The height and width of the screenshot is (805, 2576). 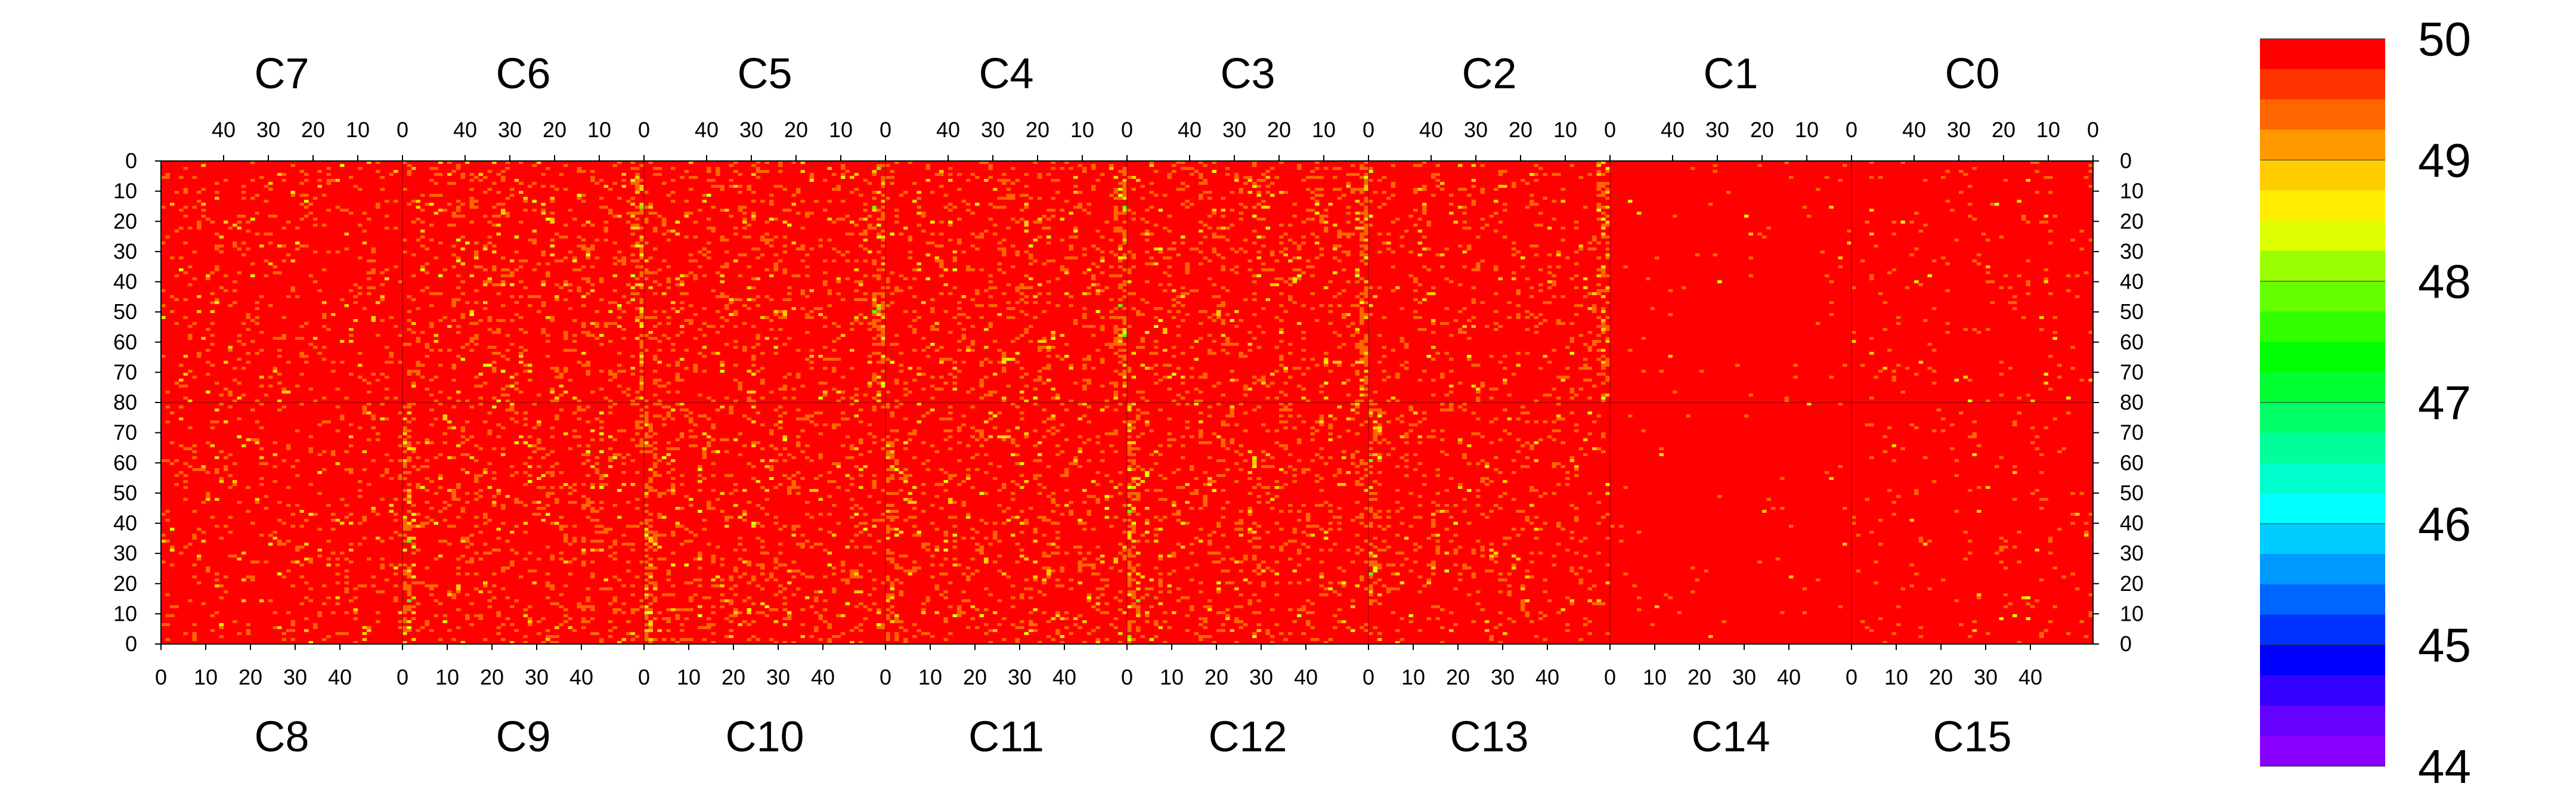 What do you see at coordinates (1126, 74) in the screenshot?
I see `top-chip-labels: C7 C6 C5 C4 C3 C2 C1 C0` at bounding box center [1126, 74].